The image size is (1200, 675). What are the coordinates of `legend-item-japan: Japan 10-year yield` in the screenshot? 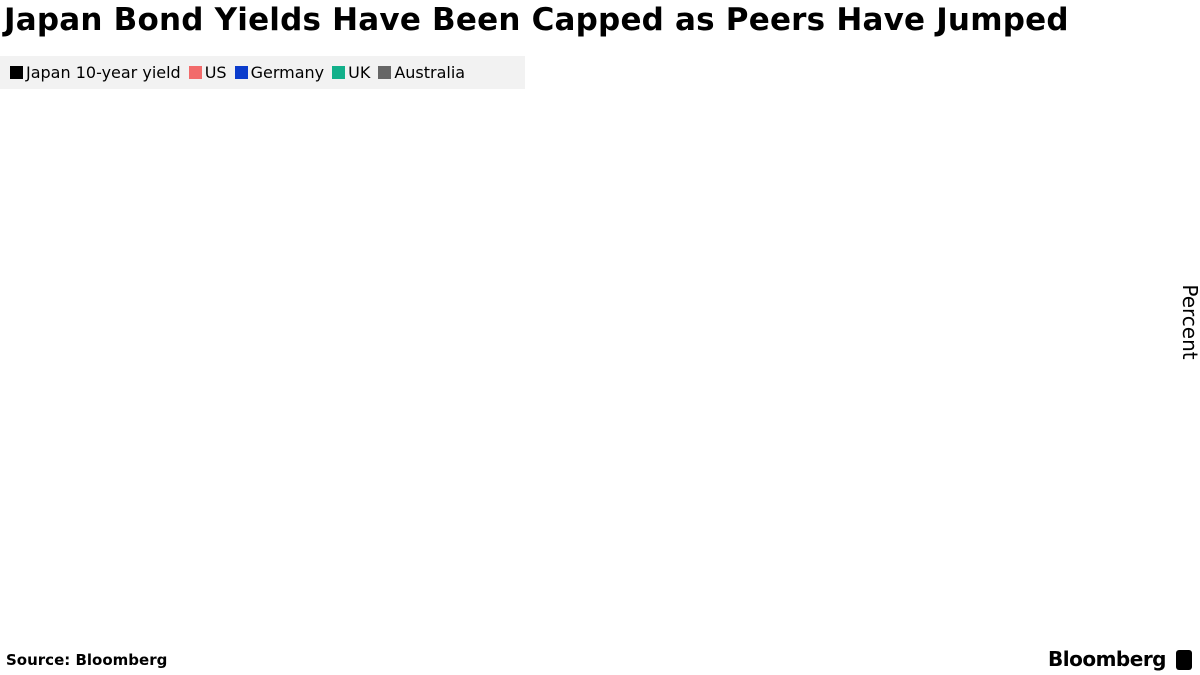 It's located at (95, 72).